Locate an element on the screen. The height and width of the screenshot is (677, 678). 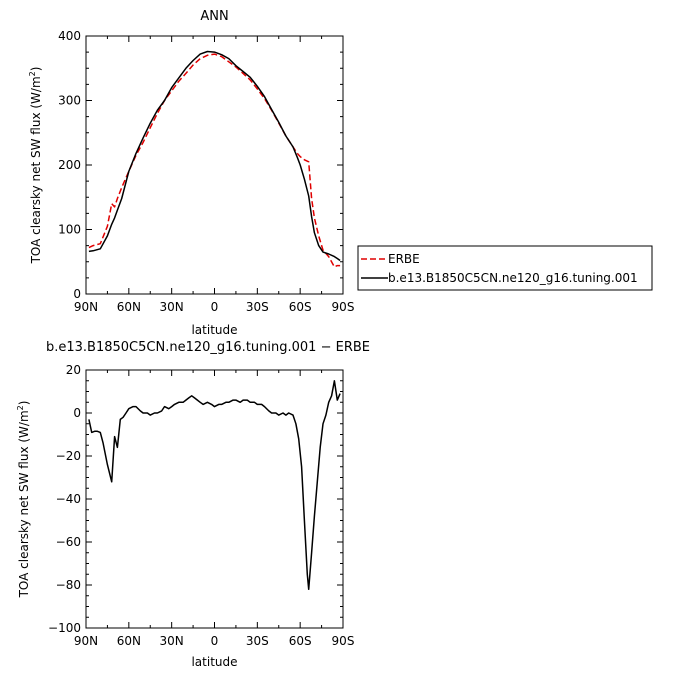
y-tick-label: −100 is located at coordinates (64, 628).